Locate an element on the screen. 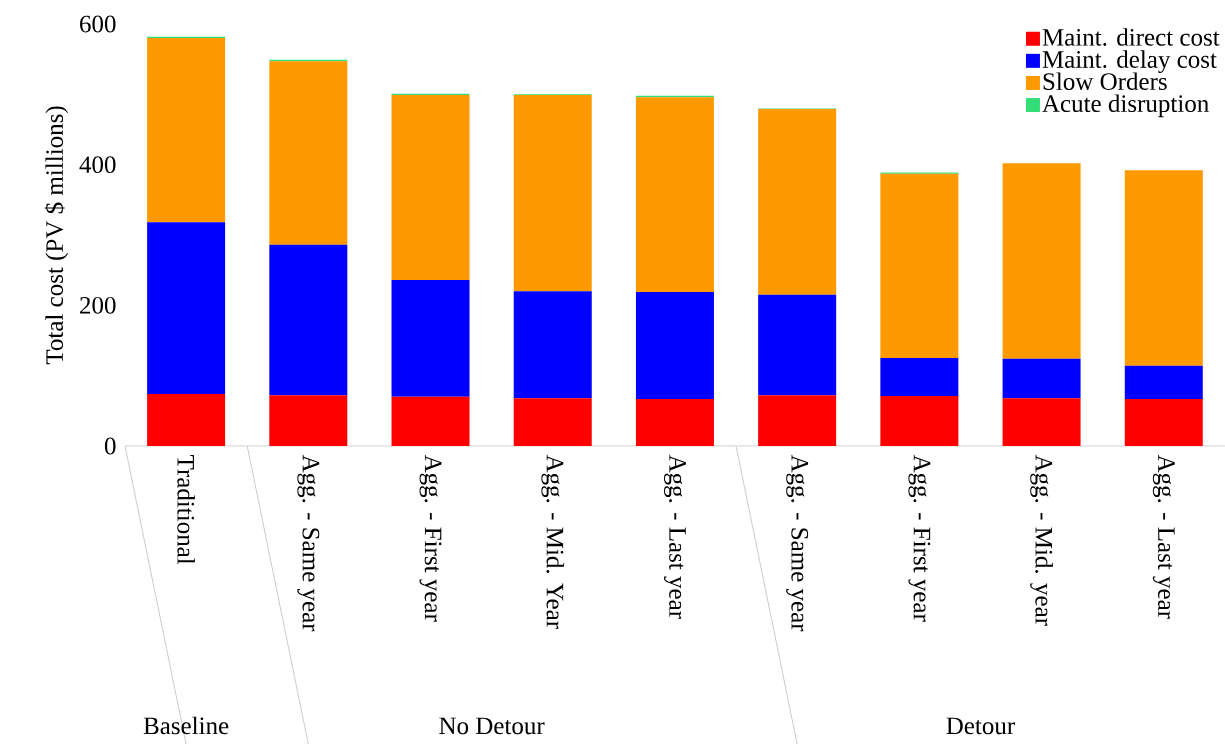 Image resolution: width=1225 pixels, height=744 pixels. legend-label: Slow Orders is located at coordinates (1105, 81).